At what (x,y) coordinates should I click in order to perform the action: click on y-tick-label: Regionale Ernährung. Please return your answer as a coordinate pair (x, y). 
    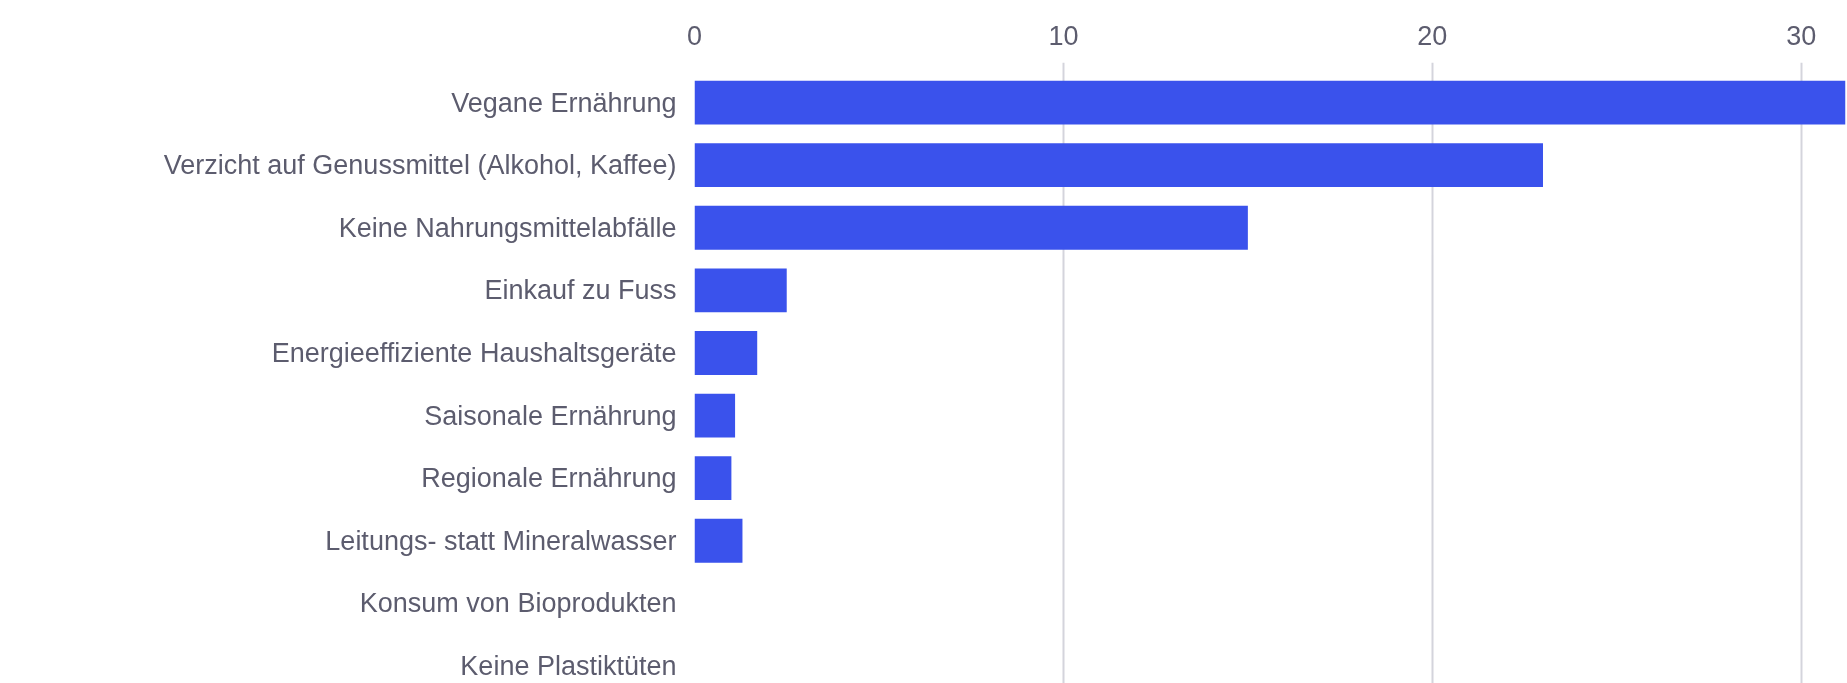
    Looking at the image, I should click on (549, 478).